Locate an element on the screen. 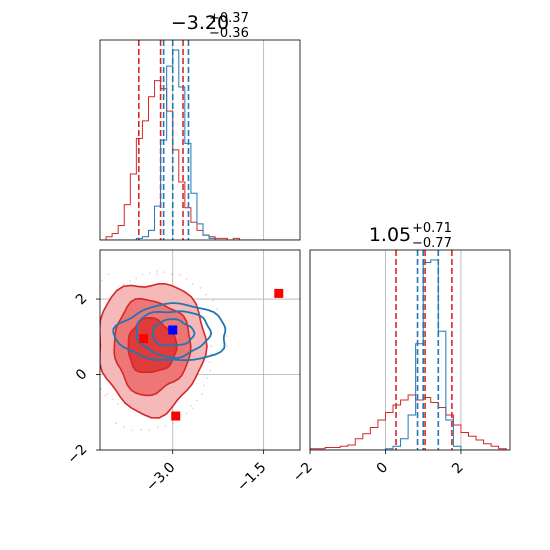 Image resolution: width=550 pixels, height=550 pixels. right-title-value: 1.05 is located at coordinates (390, 235).